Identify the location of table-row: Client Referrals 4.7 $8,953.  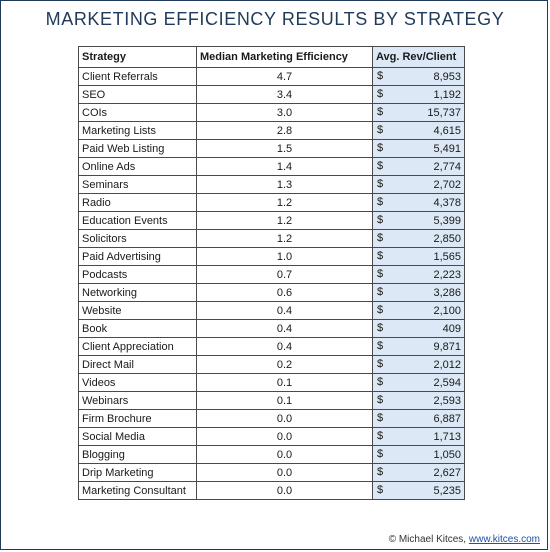
(271, 76).